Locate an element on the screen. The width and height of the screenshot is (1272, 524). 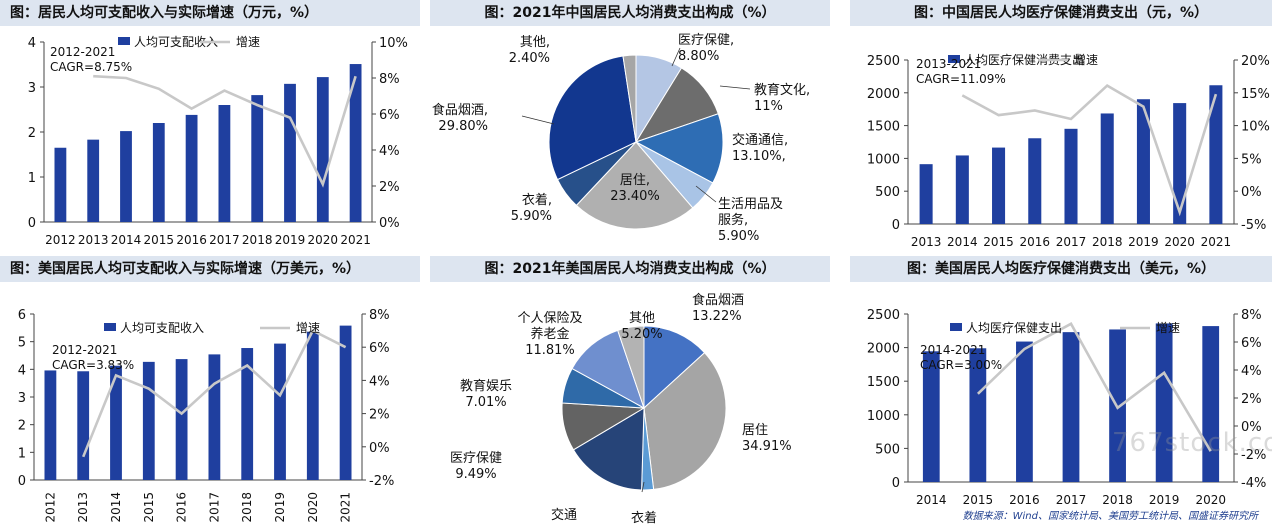
pie-label: 医疗保健,8.80% is located at coordinates (706, 48).